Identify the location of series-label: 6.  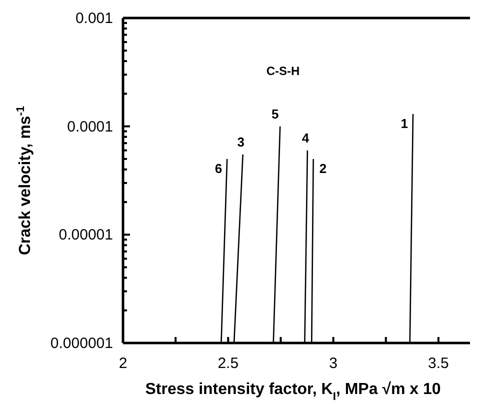
(218, 168).